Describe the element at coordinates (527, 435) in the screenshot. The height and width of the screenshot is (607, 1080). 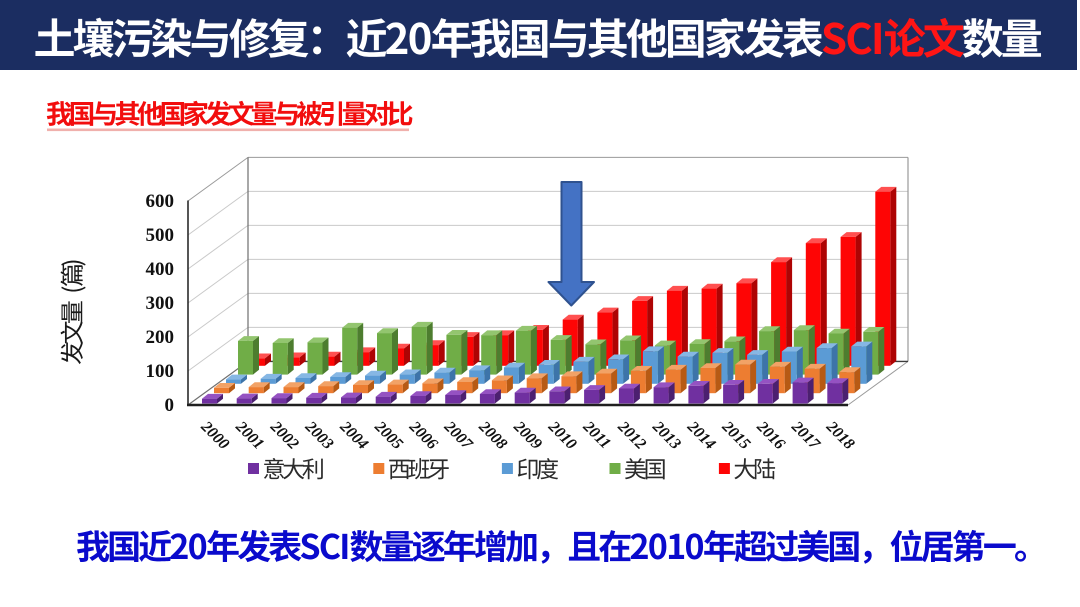
I see `svg-text: 2009` at that location.